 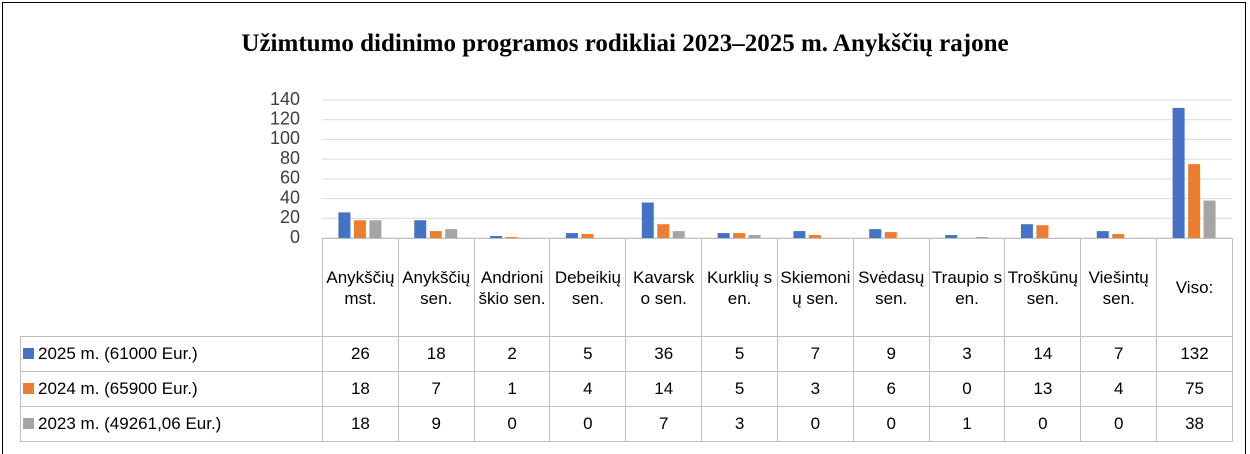 I want to click on y-tick-label: 20, so click(x=290, y=217).